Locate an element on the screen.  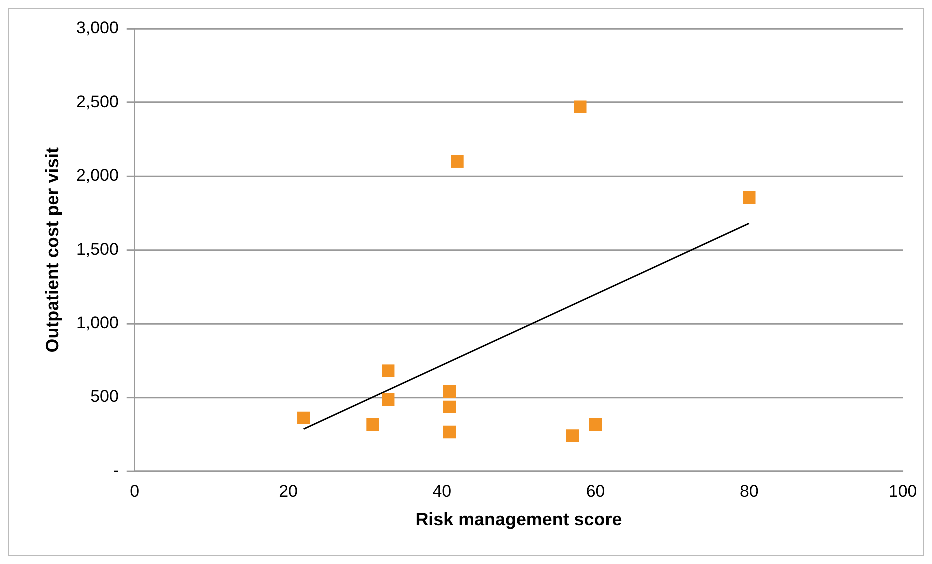
x-tick-label: 100 is located at coordinates (903, 492).